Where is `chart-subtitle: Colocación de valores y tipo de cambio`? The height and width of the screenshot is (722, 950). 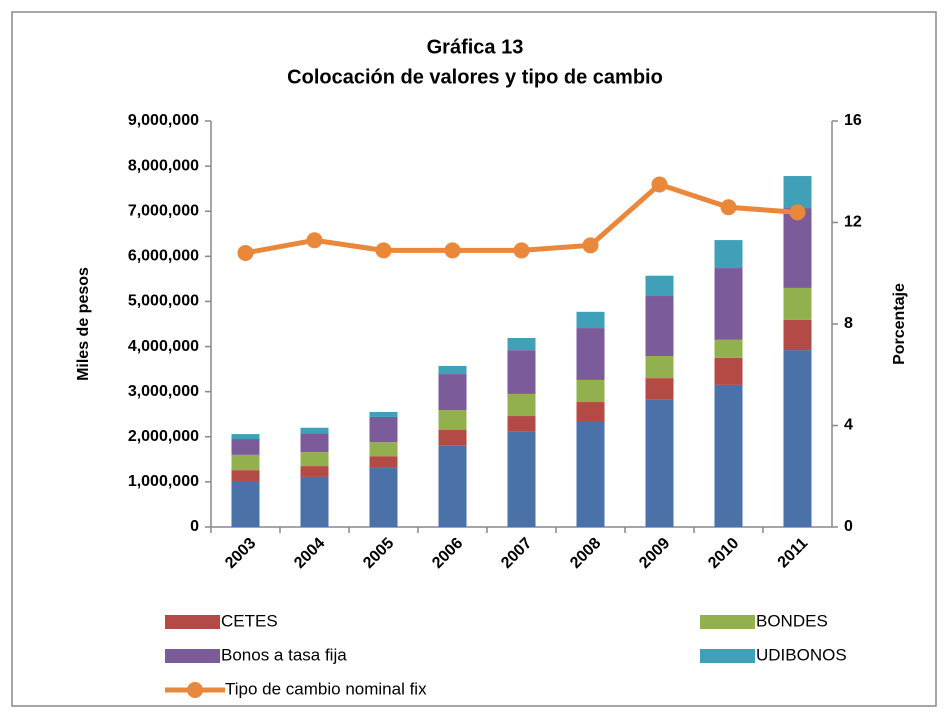 chart-subtitle: Colocación de valores y tipo de cambio is located at coordinates (475, 77).